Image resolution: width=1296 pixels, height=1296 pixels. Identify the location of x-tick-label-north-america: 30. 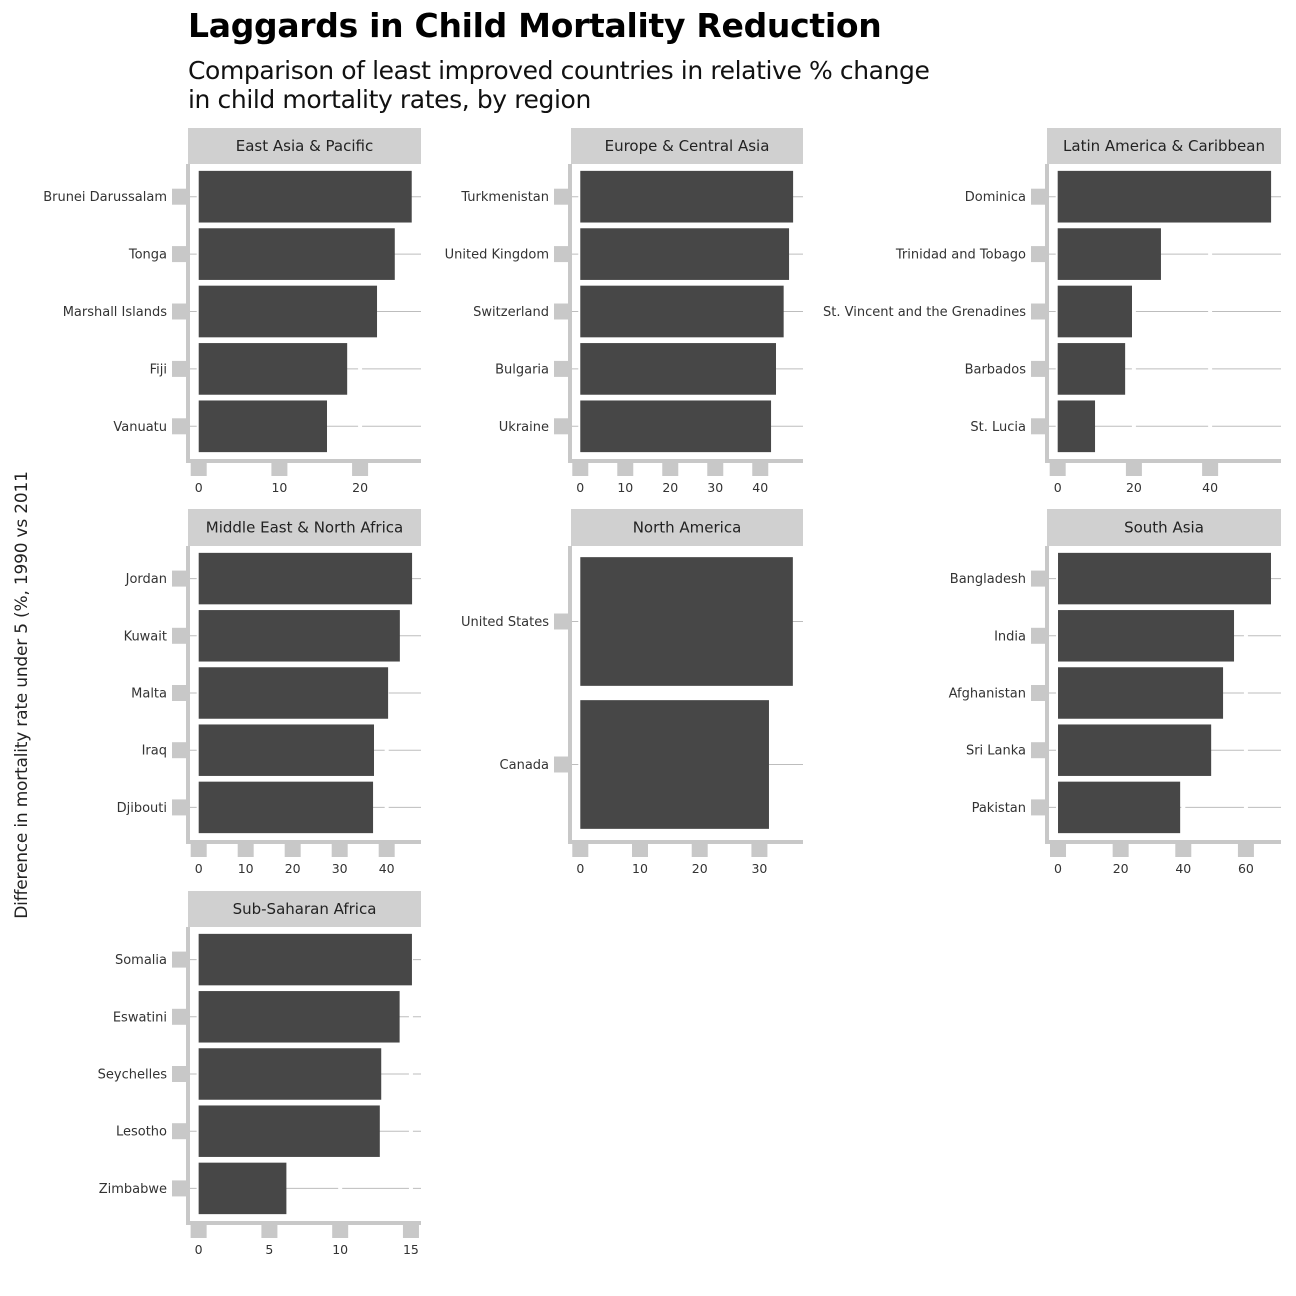
(759, 868).